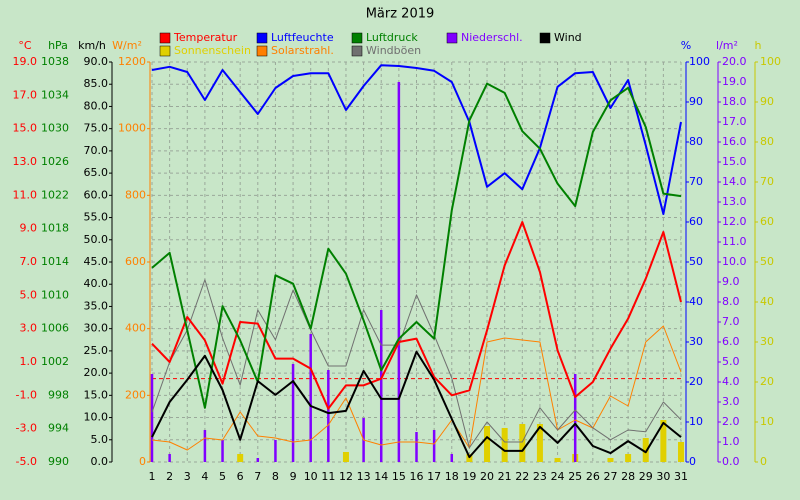 The height and width of the screenshot is (500, 800). I want to click on y-tick-label: 1002, so click(55, 361).